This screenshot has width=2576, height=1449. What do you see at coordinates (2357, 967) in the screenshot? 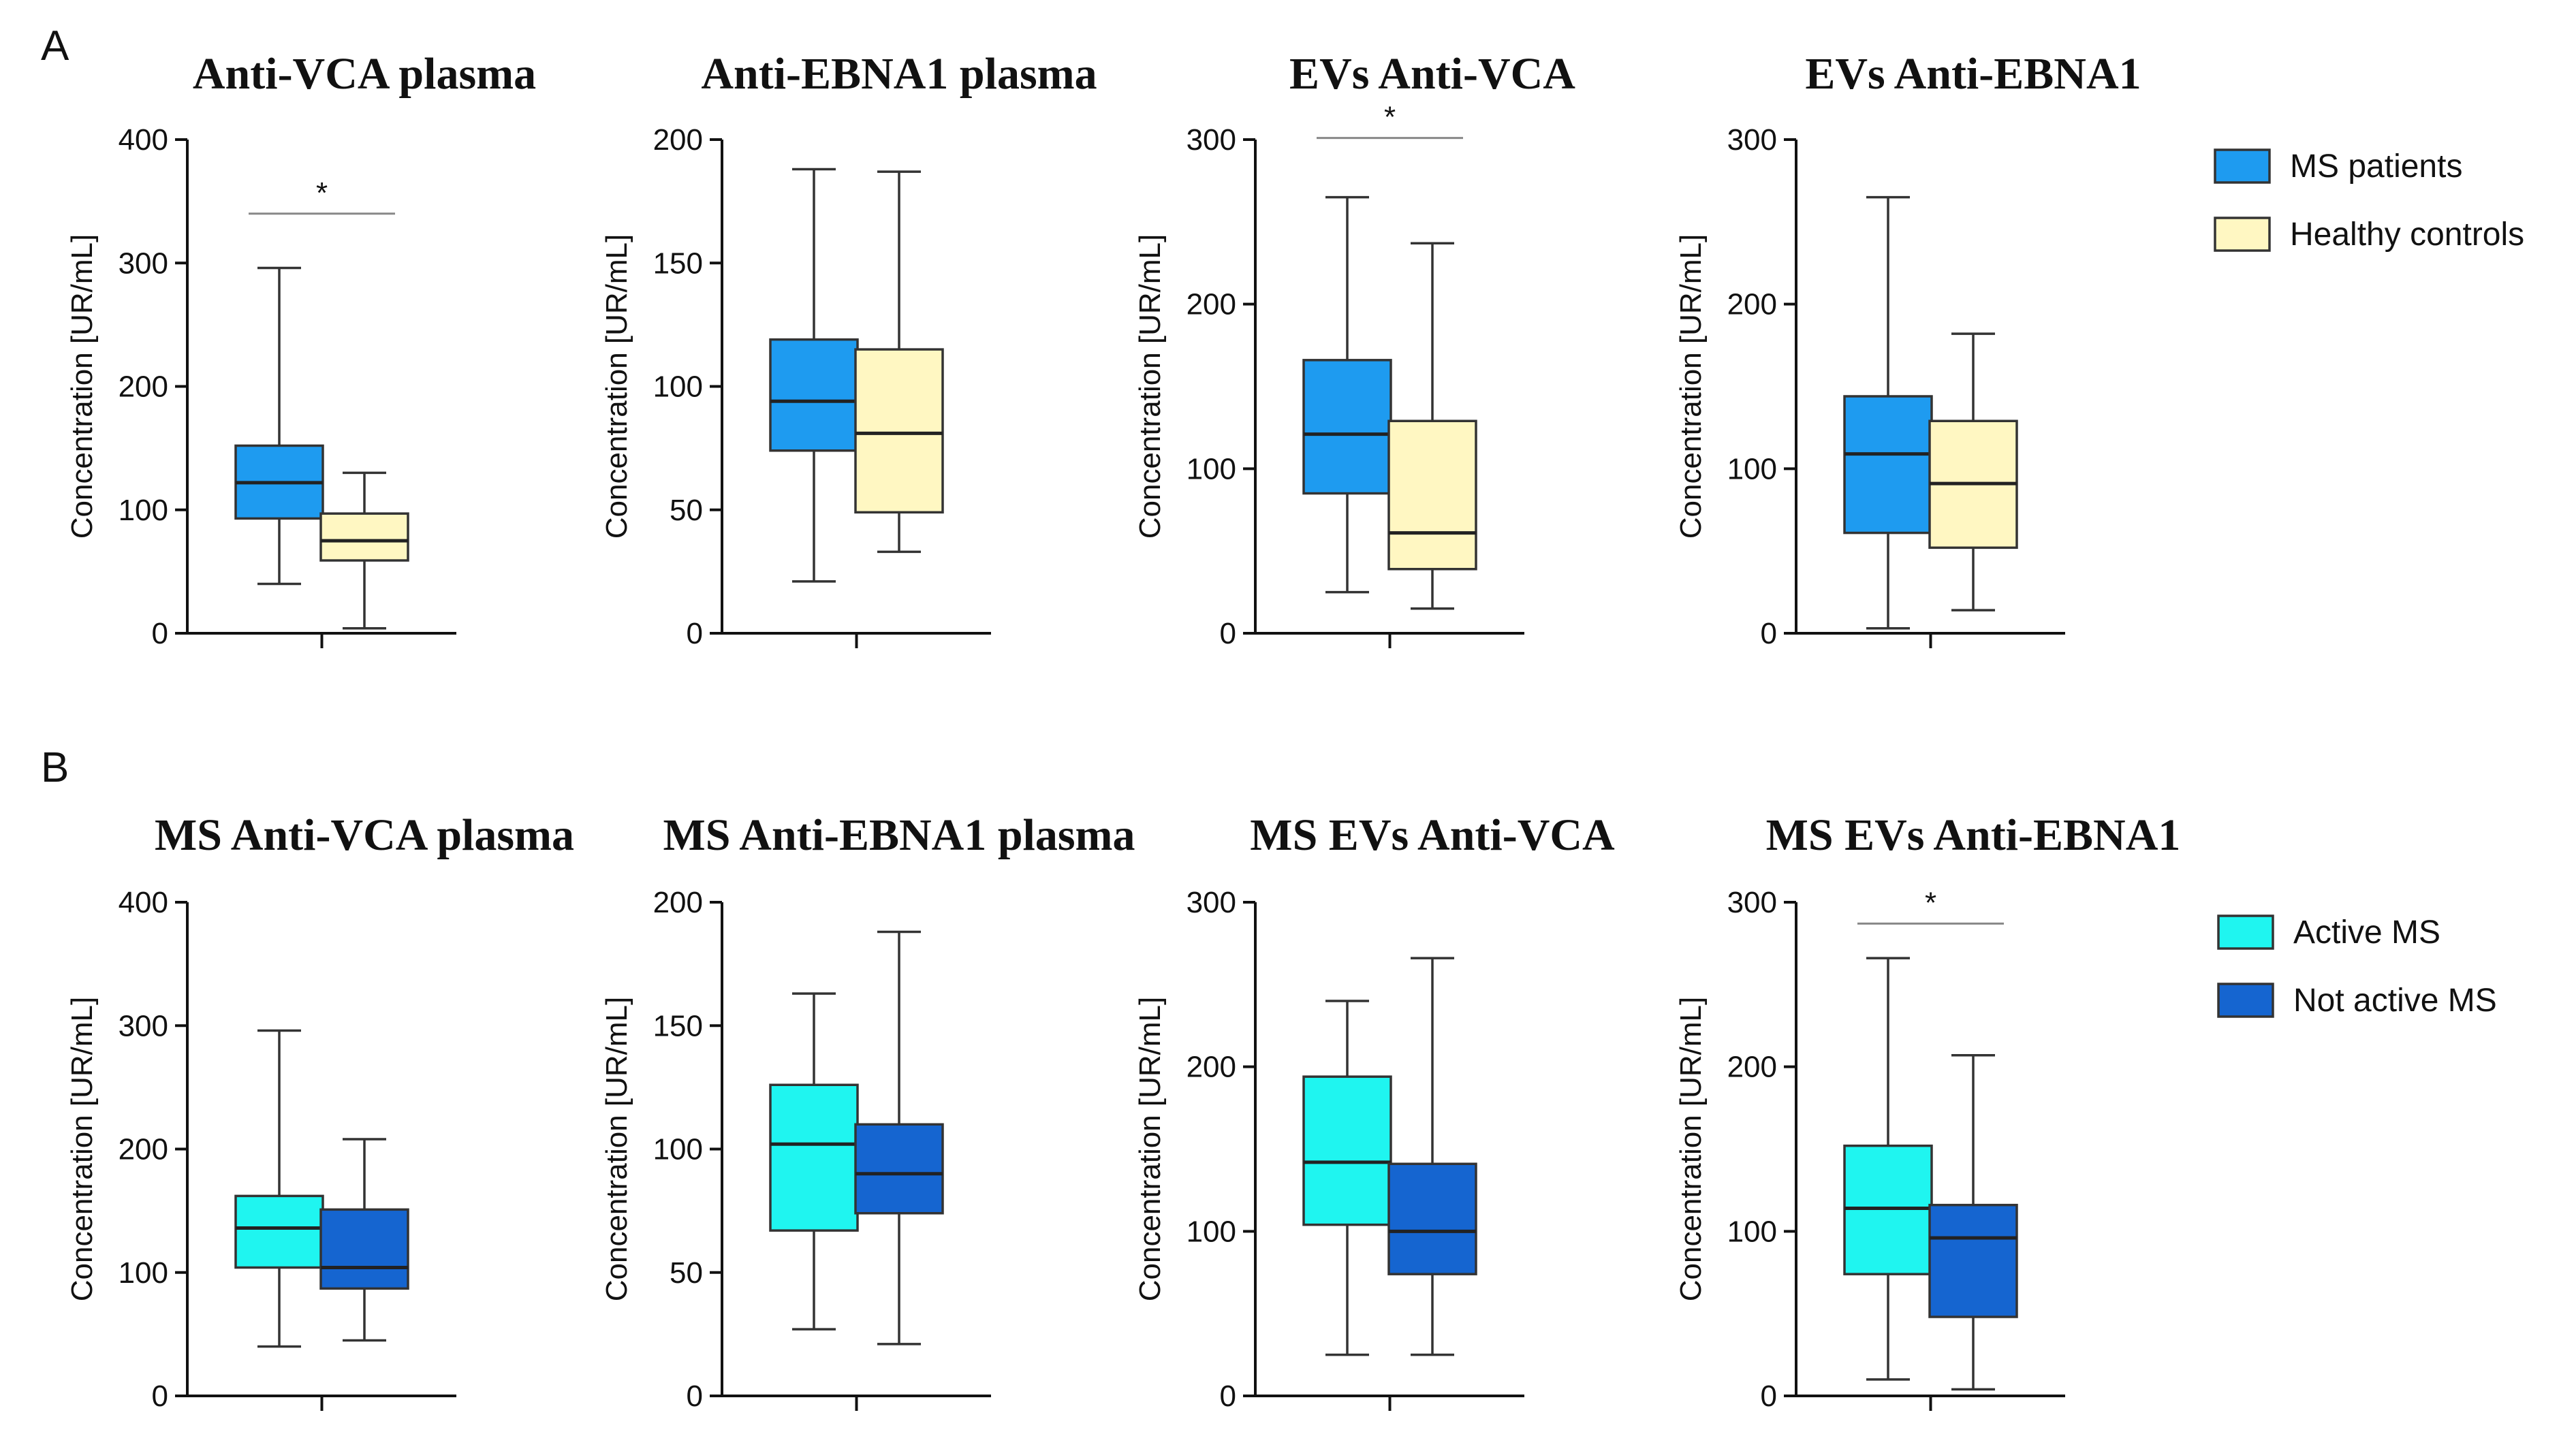
I see `legend-2: Active MS Not active MS` at bounding box center [2357, 967].